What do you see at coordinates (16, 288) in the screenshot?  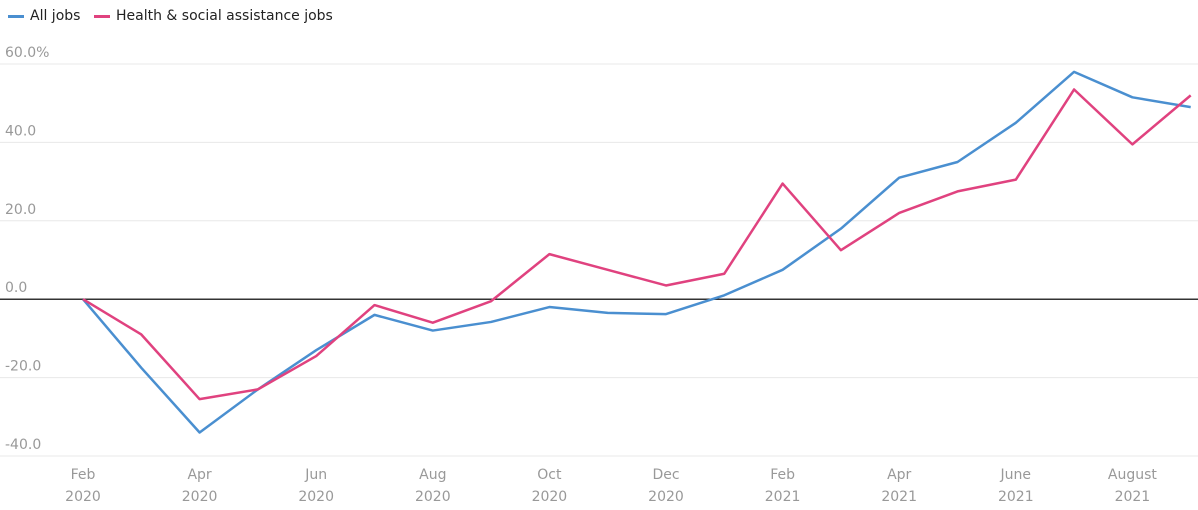 I see `y-tick-label: 0.0` at bounding box center [16, 288].